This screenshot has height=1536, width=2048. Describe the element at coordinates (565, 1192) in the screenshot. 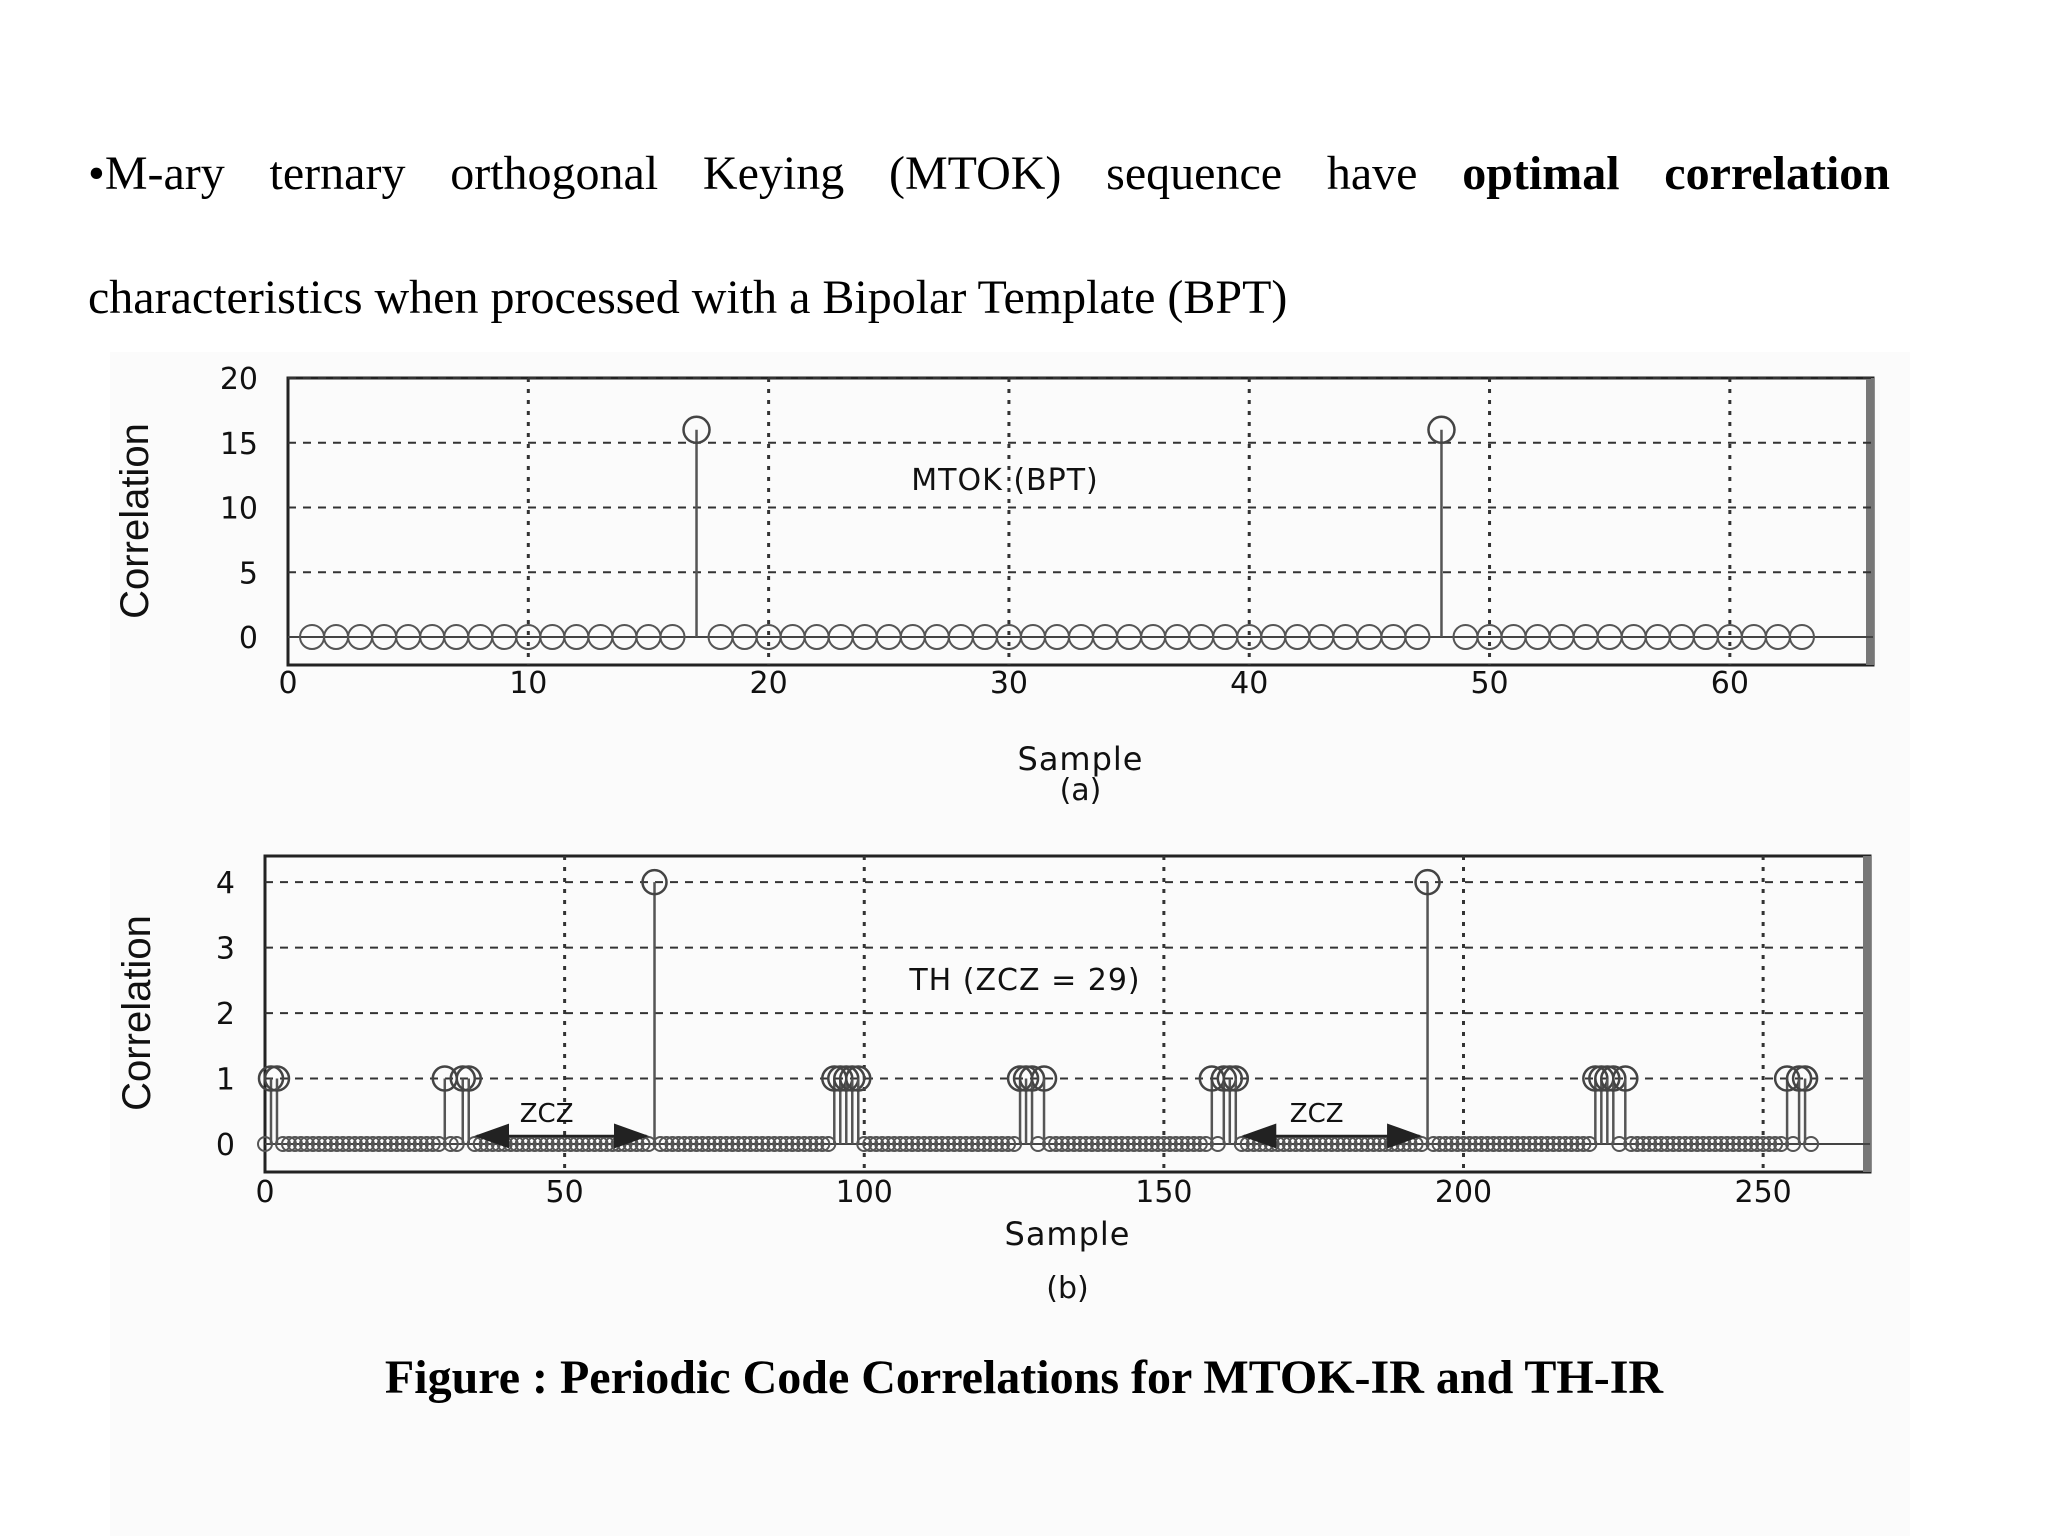

I see `x-tick-label: 50` at that location.